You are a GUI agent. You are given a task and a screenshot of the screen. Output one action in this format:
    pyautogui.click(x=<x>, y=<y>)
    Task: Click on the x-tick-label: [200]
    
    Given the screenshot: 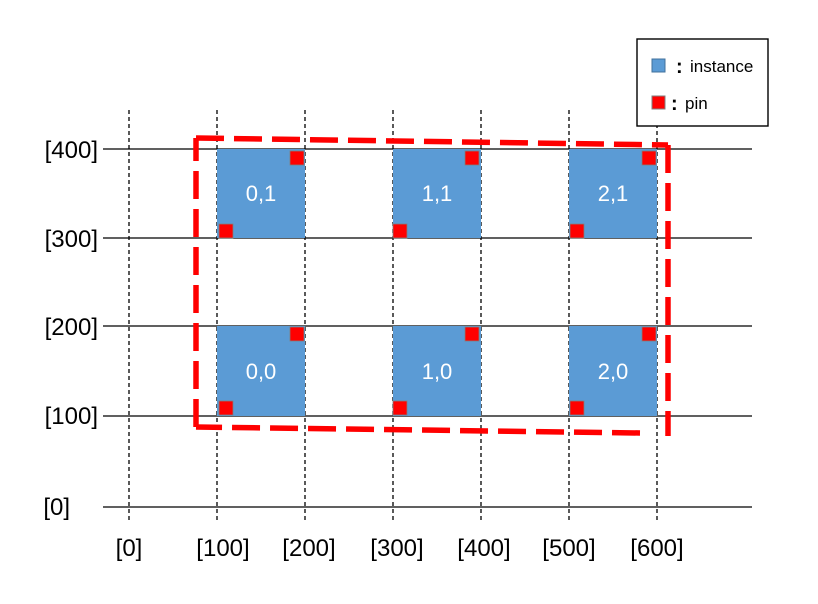 What is the action you would take?
    pyautogui.click(x=308, y=548)
    